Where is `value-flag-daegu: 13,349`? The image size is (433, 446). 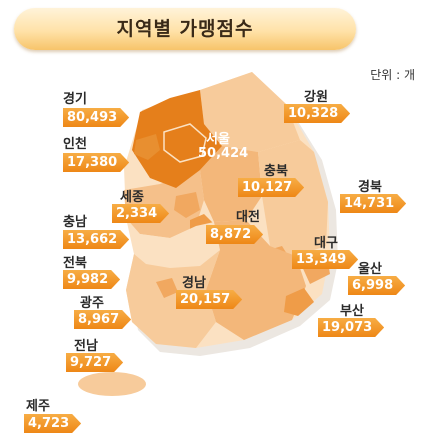
value-flag-daegu: 13,349 is located at coordinates (325, 259).